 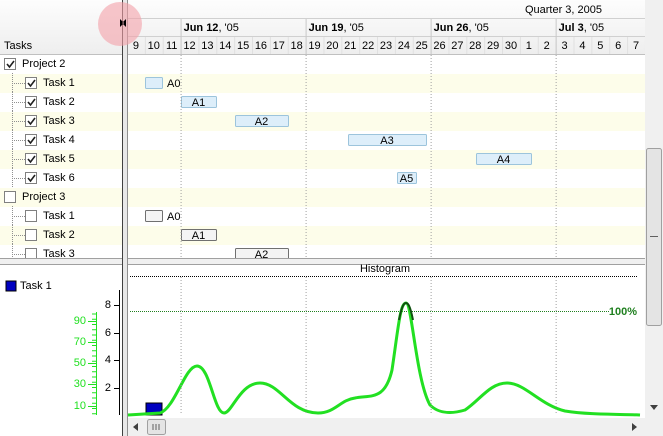 I want to click on legend-label: Task 1, so click(x=36, y=286).